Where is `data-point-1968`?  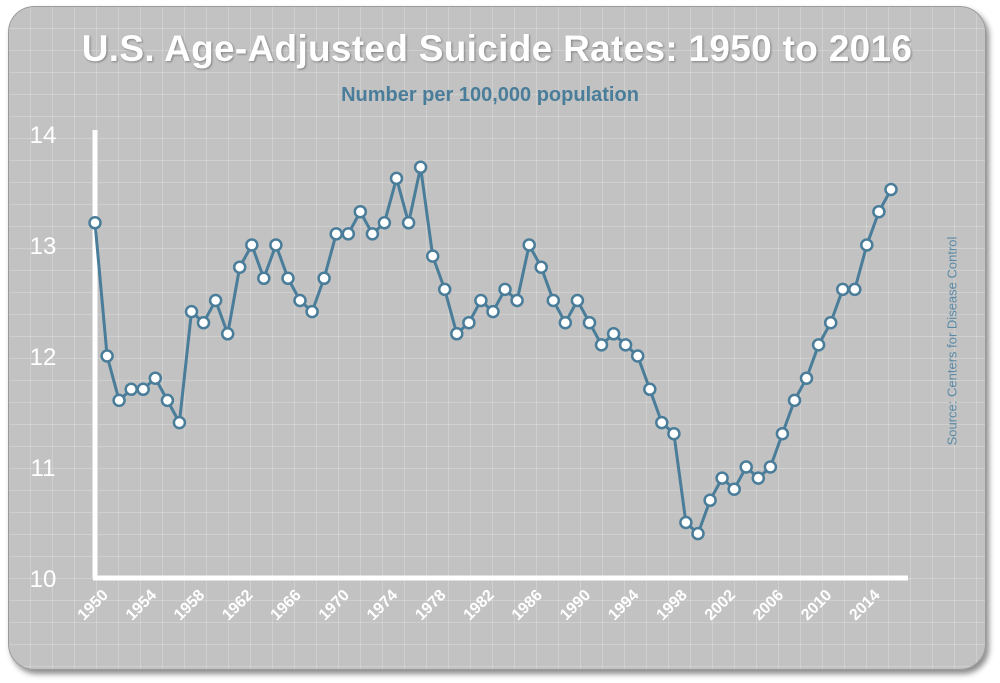
data-point-1968 is located at coordinates (312, 311).